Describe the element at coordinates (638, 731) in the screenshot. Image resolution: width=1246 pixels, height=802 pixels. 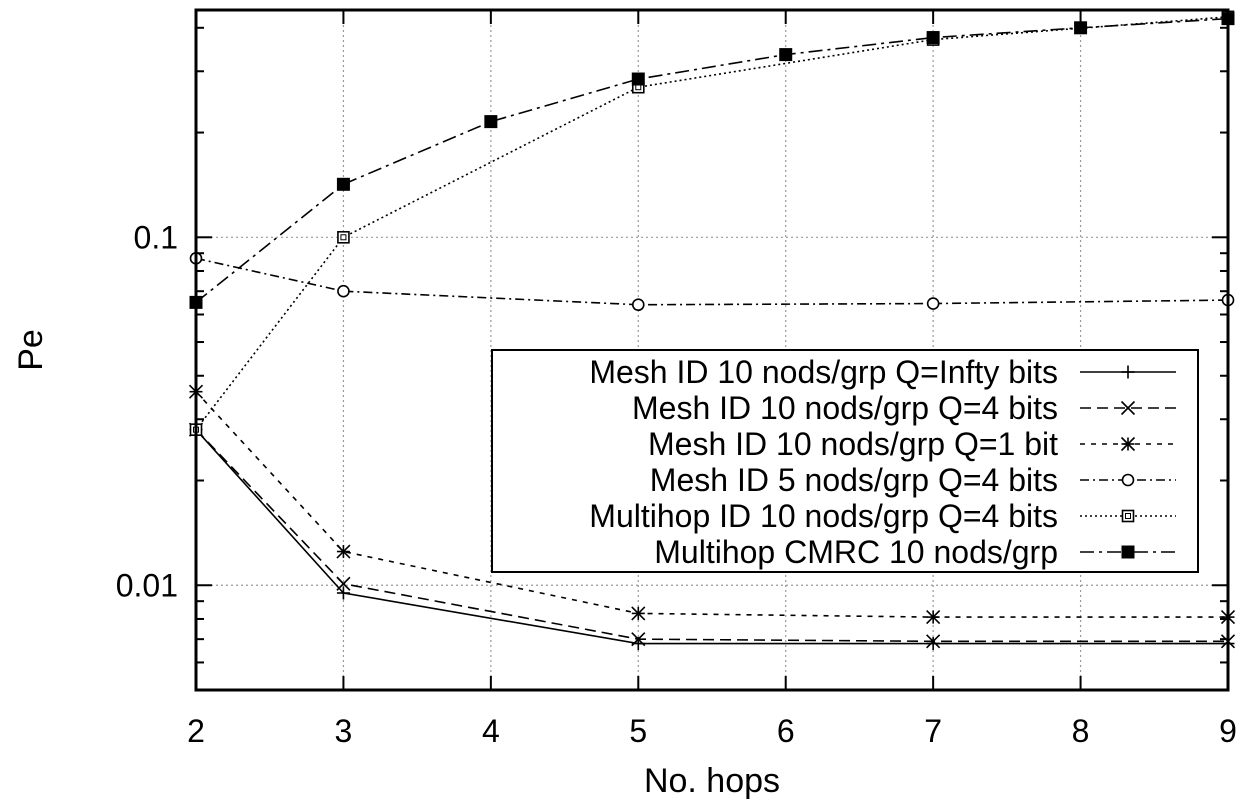
I see `x-tick-label: 5` at that location.